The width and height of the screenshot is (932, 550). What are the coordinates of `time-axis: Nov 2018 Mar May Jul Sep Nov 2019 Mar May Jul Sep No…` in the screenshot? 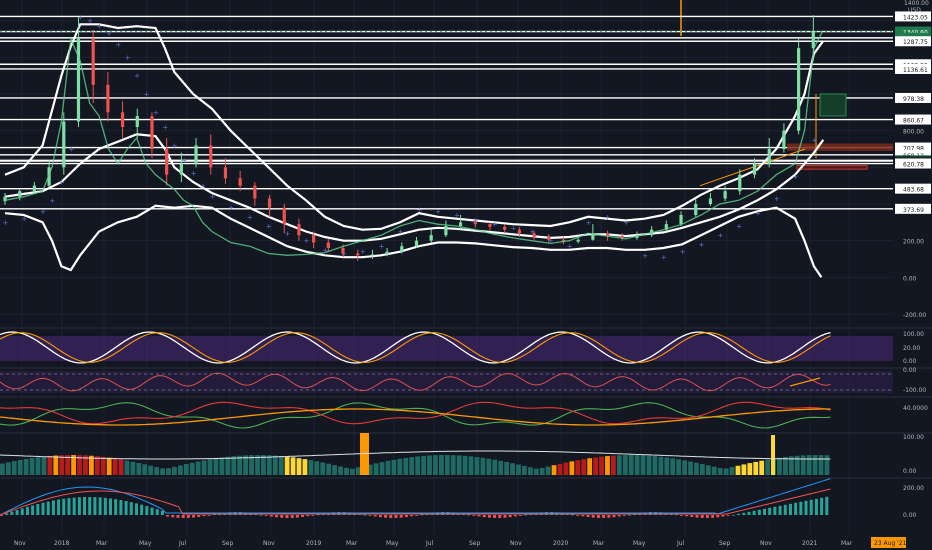 It's located at (460, 542).